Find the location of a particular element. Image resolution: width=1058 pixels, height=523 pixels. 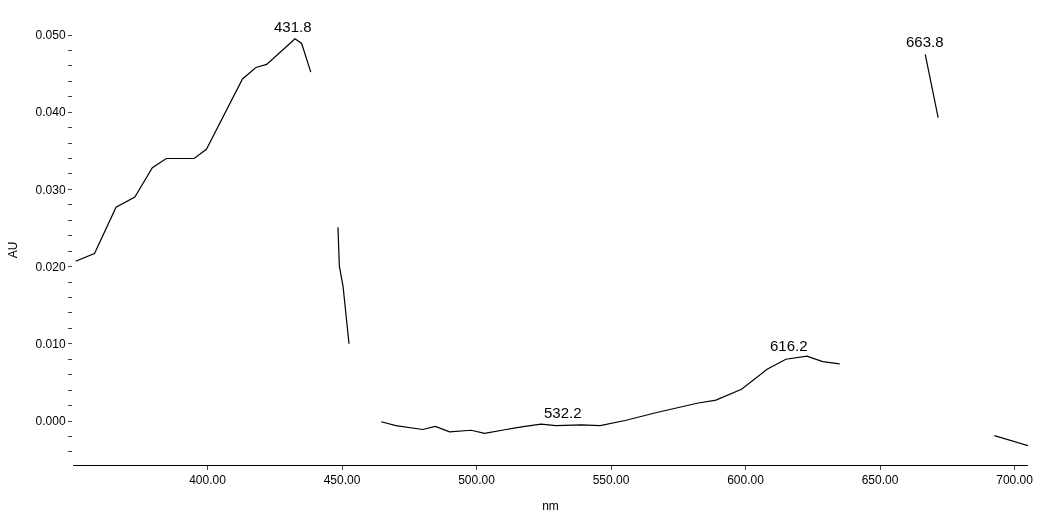

x-tick-label: 400.00 is located at coordinates (208, 480).